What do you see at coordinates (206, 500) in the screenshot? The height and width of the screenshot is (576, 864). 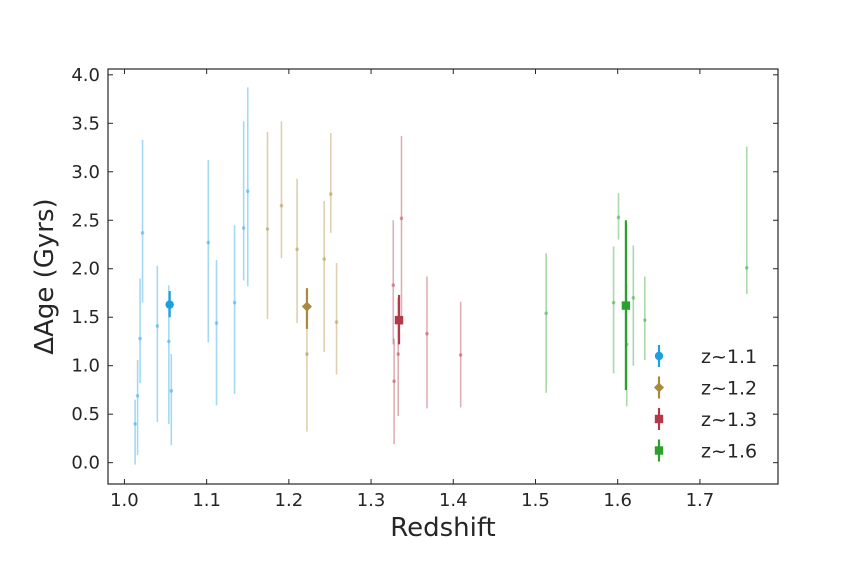 I see `x-tick-label: 1.1` at bounding box center [206, 500].